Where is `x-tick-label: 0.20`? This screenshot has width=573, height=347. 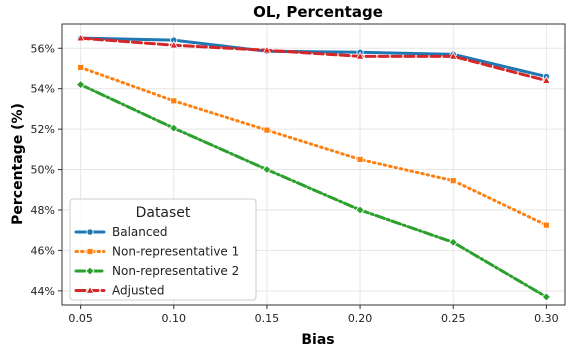
x-tick-label: 0.20 is located at coordinates (360, 318).